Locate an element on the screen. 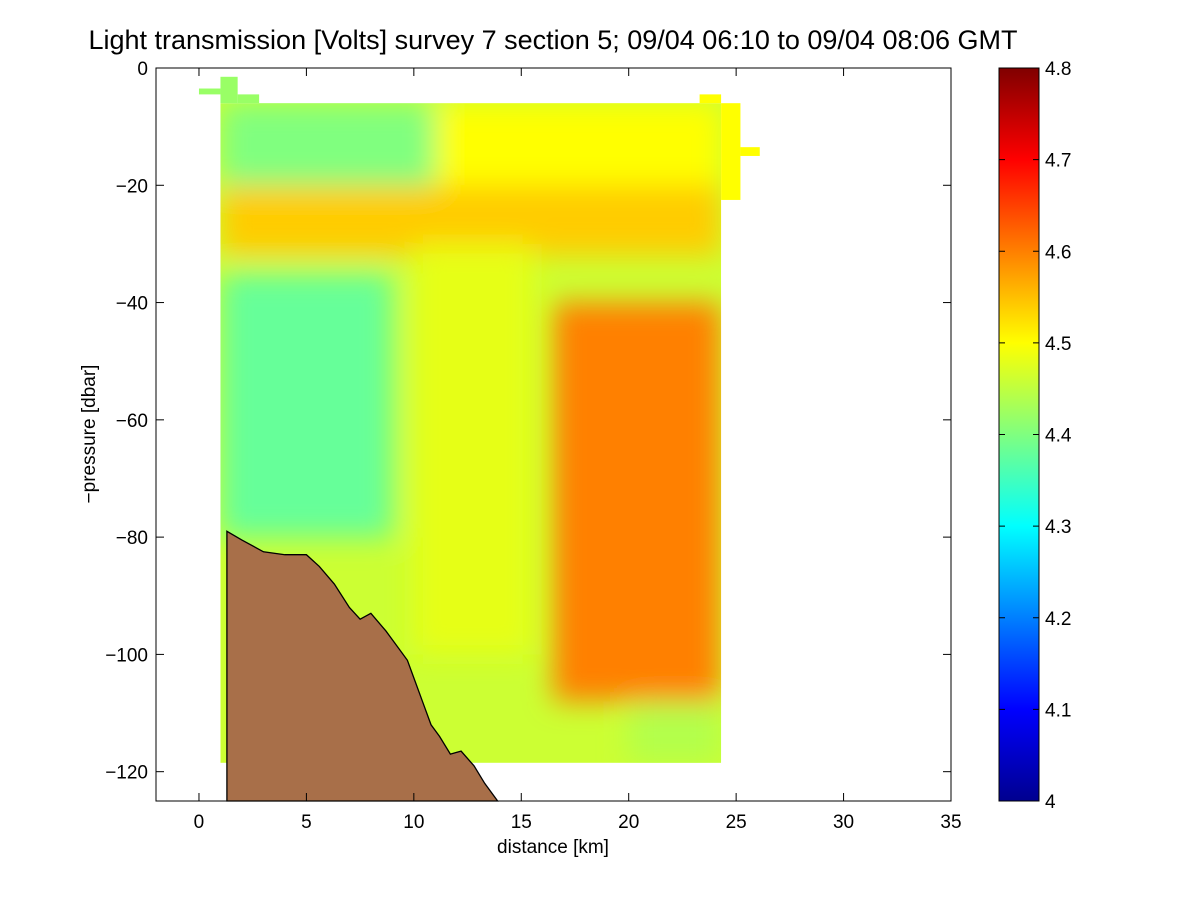 The height and width of the screenshot is (901, 1201). colorbar-frame is located at coordinates (1019, 434).